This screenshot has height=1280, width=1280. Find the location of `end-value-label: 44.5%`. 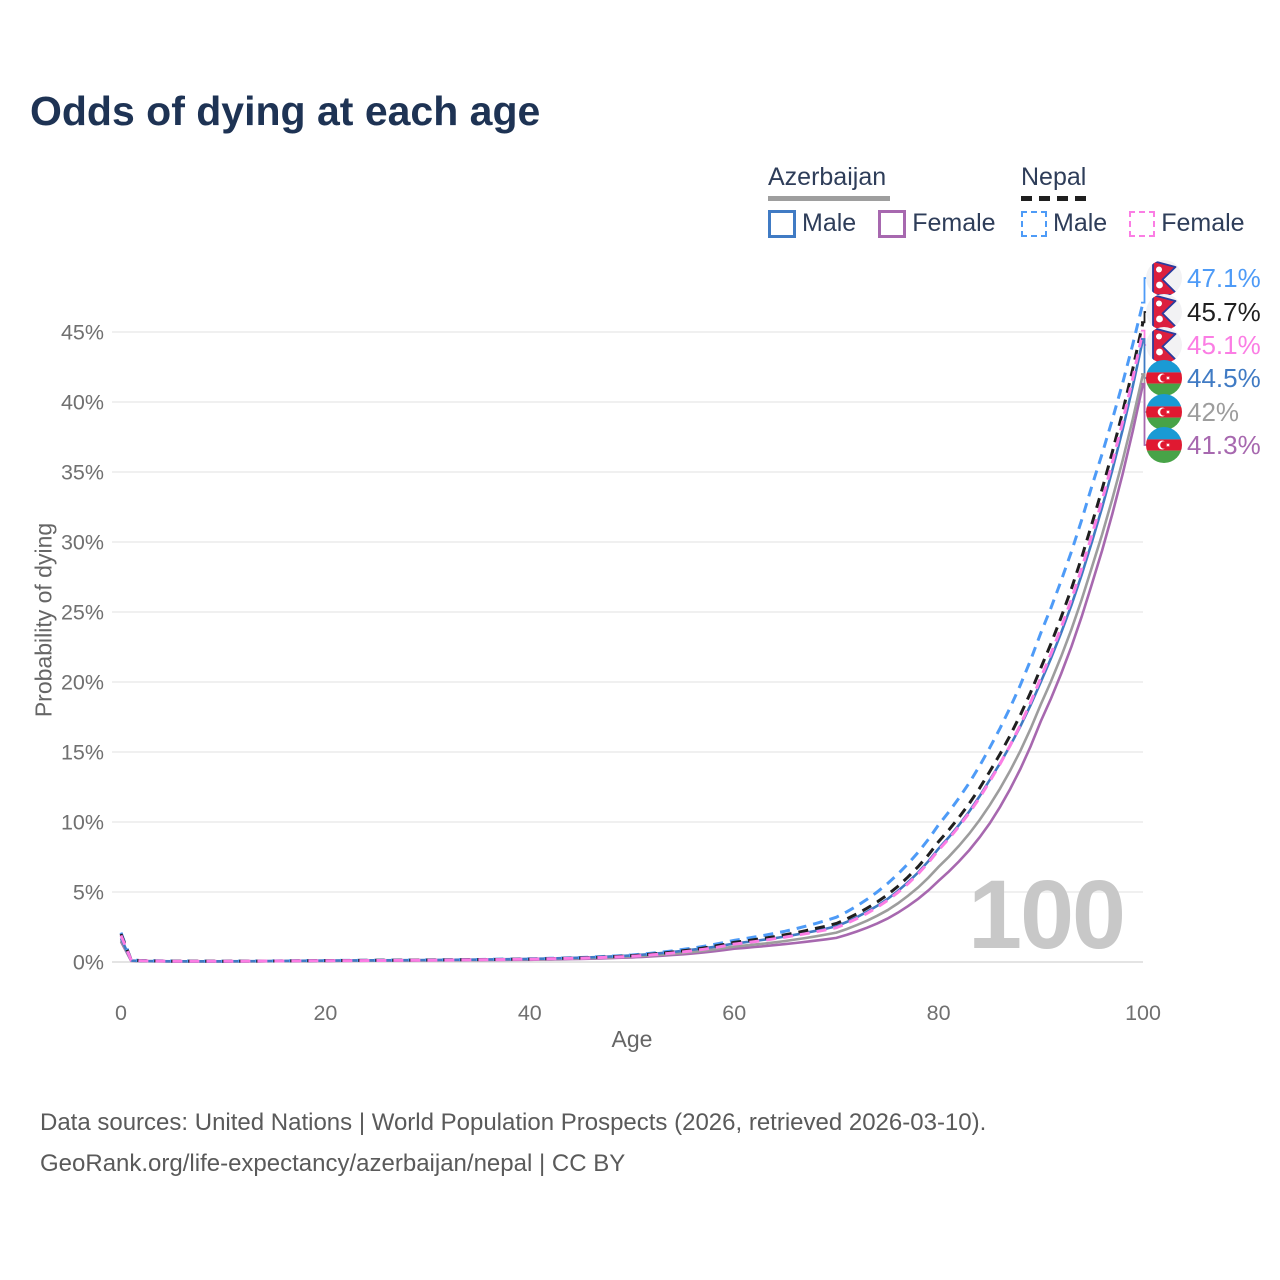

end-value-label: 44.5% is located at coordinates (1224, 377).